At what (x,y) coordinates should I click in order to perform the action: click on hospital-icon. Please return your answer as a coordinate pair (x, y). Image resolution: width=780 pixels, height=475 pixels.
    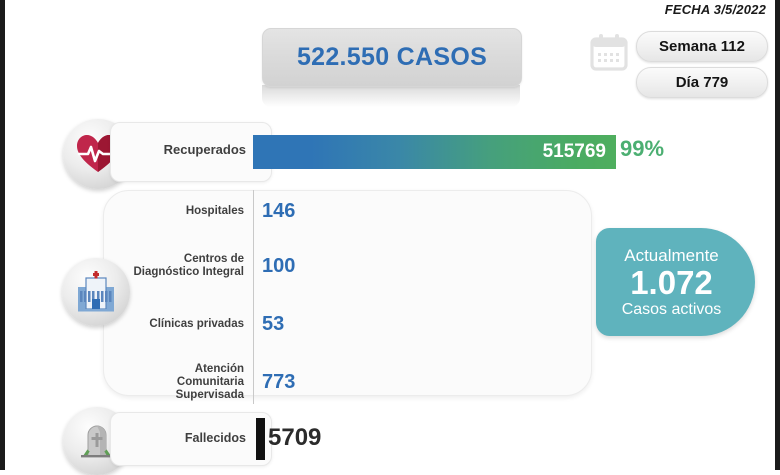
    Looking at the image, I should click on (96, 292).